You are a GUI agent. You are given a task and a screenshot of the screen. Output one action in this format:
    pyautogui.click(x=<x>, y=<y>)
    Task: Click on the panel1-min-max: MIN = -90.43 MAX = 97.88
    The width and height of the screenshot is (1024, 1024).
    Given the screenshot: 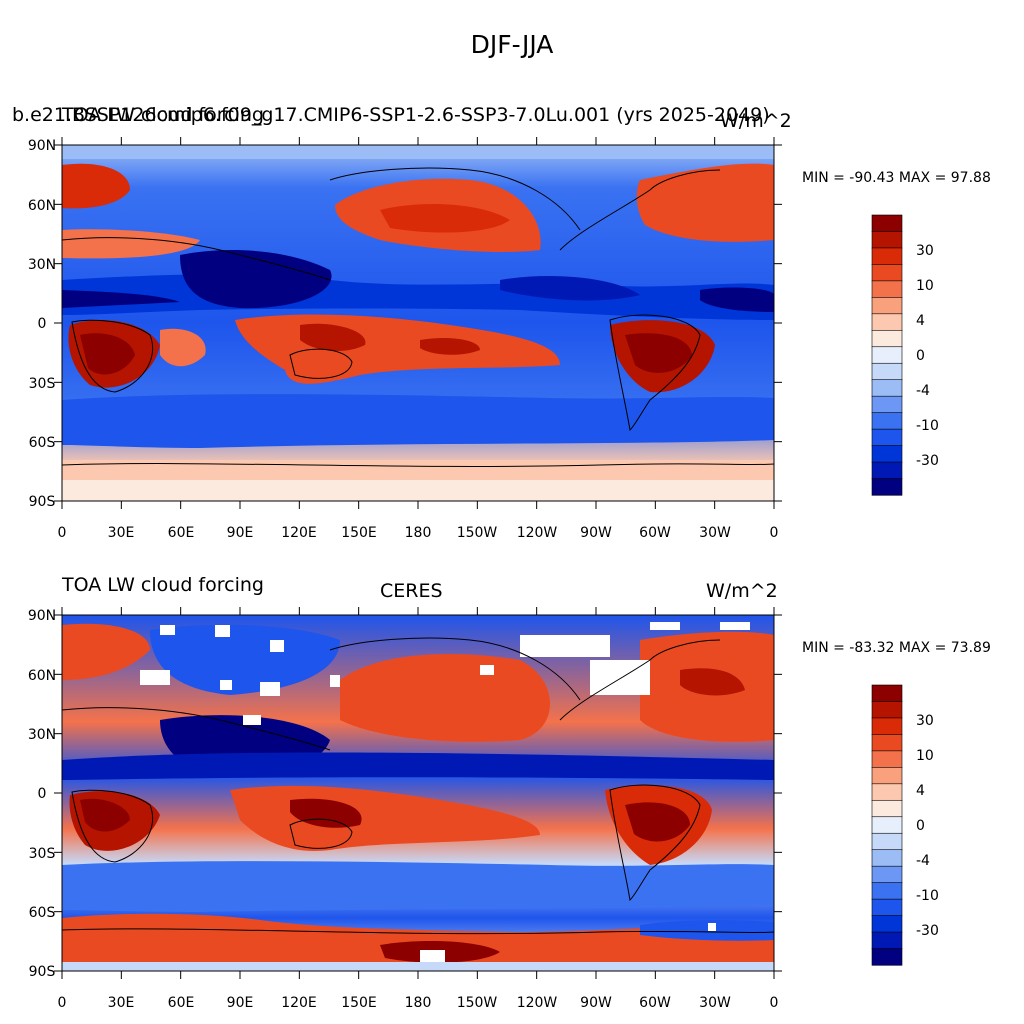 What is the action you would take?
    pyautogui.click(x=896, y=178)
    